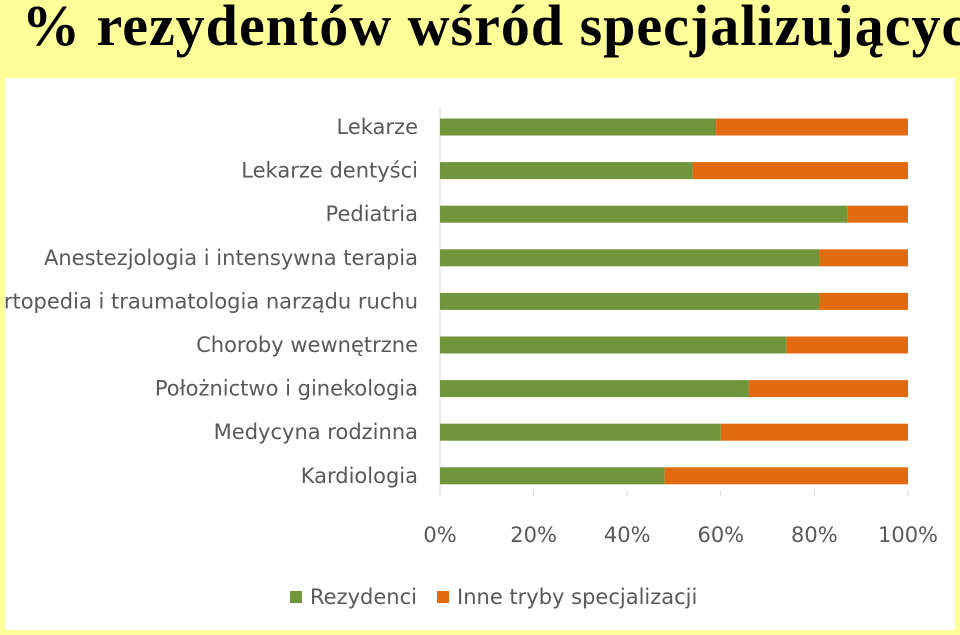 The image size is (960, 635). I want to click on legend-label: Rezydenci, so click(363, 597).